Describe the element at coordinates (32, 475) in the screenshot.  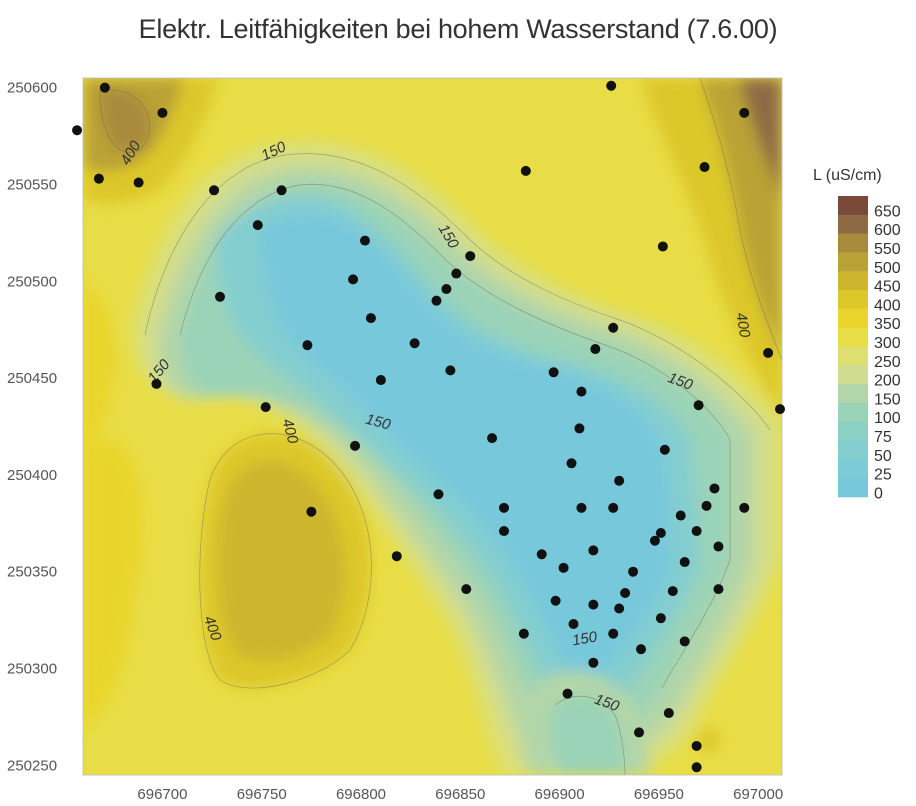
I see `y-tick-label: 250400` at that location.